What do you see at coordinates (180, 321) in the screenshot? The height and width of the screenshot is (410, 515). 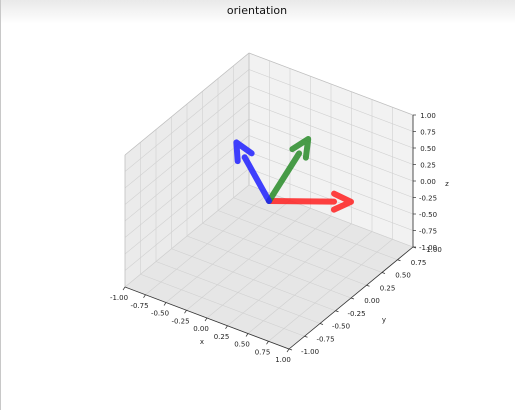 I see `x-tick-label: -0.25` at bounding box center [180, 321].